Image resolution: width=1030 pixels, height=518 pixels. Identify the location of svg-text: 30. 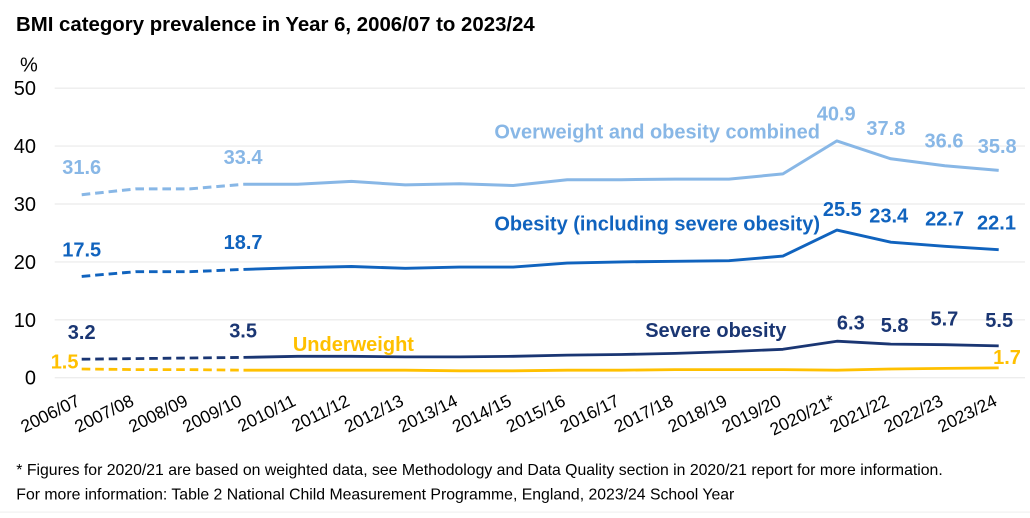
(25, 205).